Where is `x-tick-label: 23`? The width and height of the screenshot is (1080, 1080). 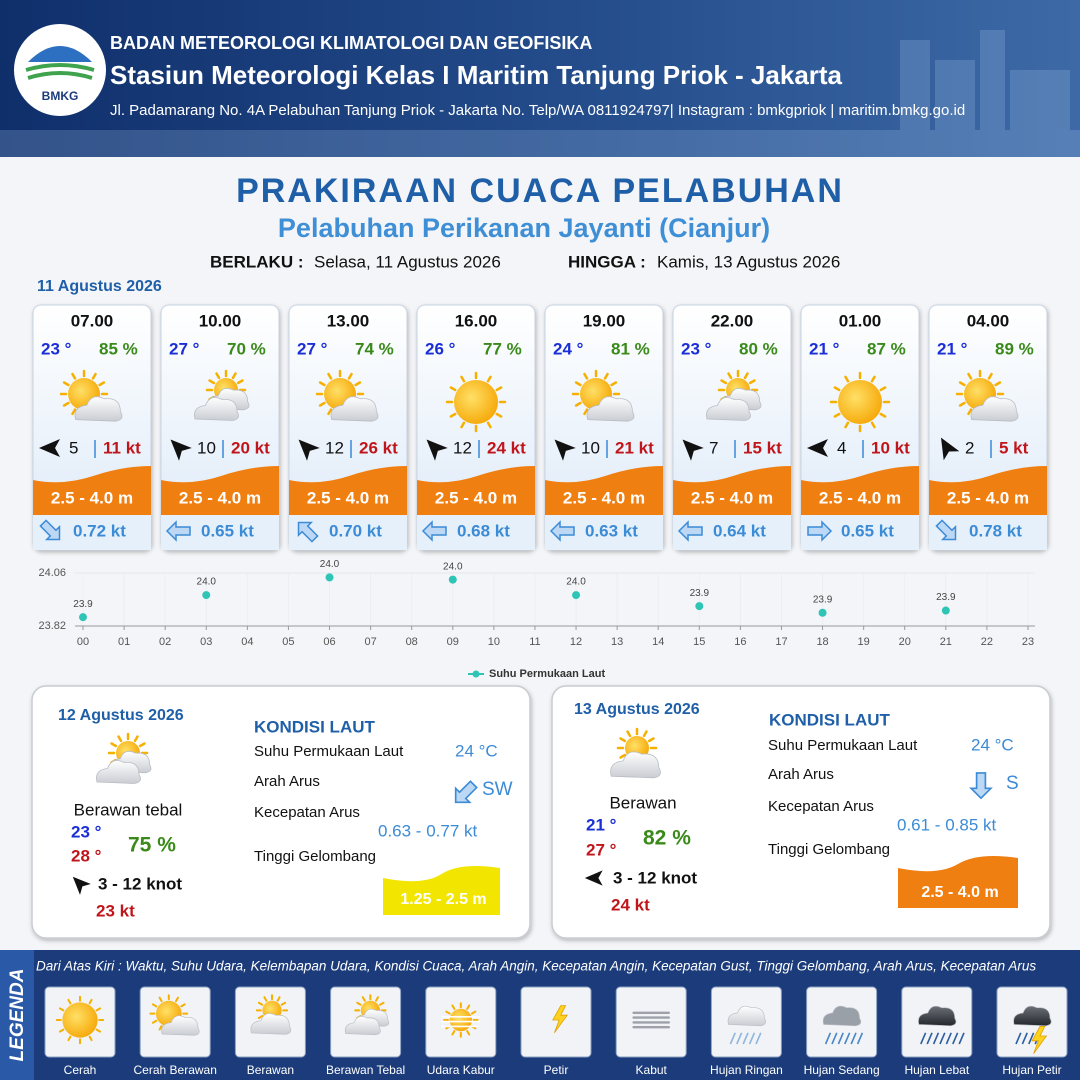 x-tick-label: 23 is located at coordinates (1028, 642).